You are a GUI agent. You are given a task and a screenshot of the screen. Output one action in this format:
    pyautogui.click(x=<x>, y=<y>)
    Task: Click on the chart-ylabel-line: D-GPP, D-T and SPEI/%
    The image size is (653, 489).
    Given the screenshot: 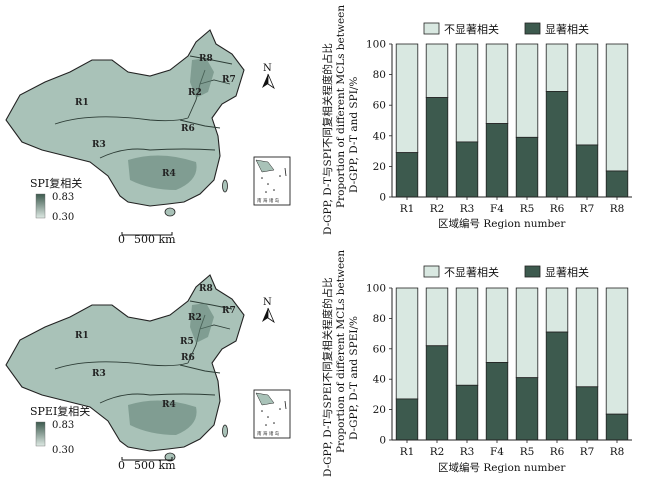 What is the action you would take?
    pyautogui.click(x=354, y=378)
    